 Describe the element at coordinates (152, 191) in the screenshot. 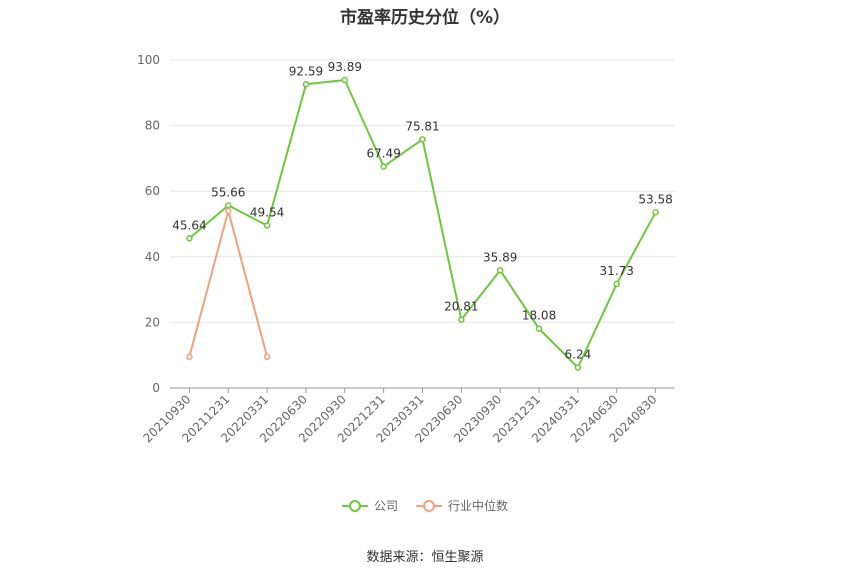

I see `y-tick-label: 60` at that location.